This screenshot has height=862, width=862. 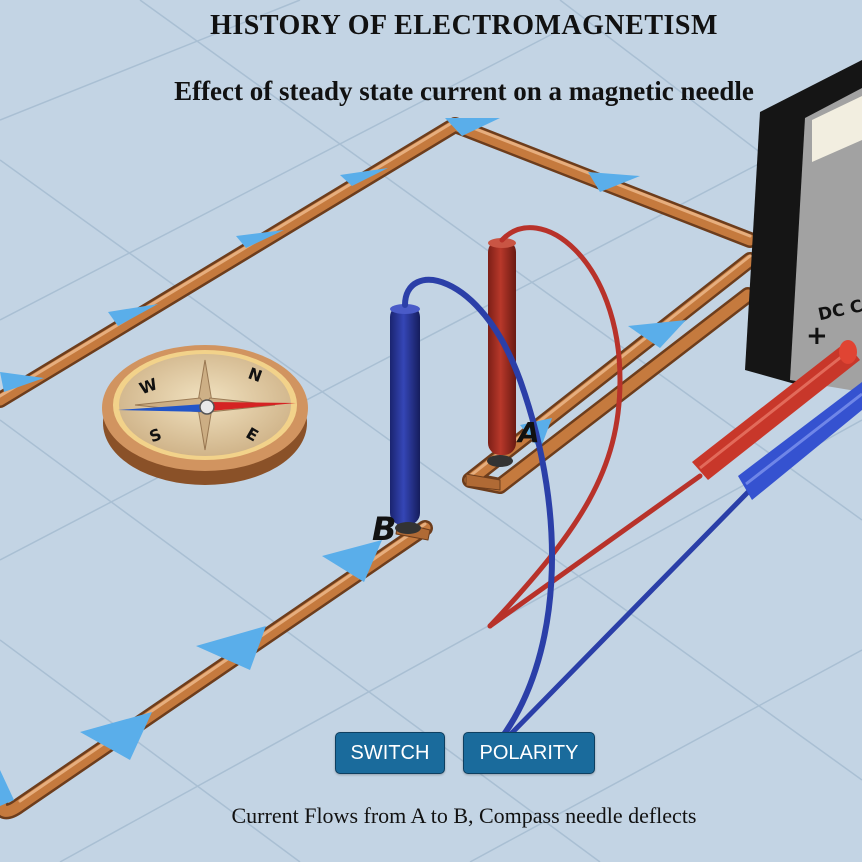 I want to click on red-terminal-rod, so click(x=501, y=352).